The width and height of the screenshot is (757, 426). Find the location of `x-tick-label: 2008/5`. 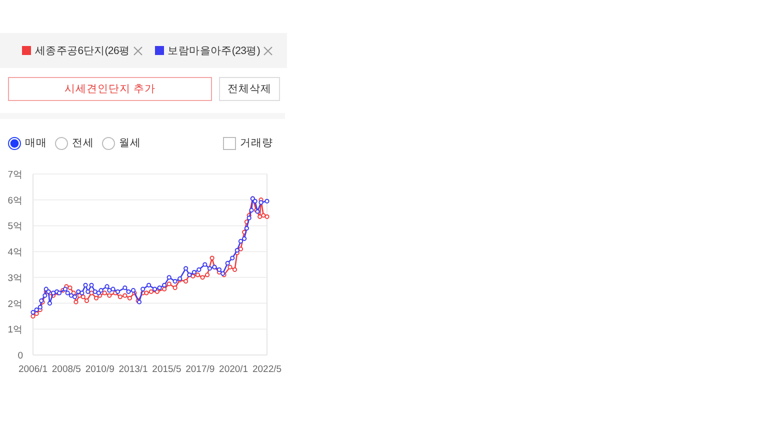

x-tick-label: 2008/5 is located at coordinates (66, 369).